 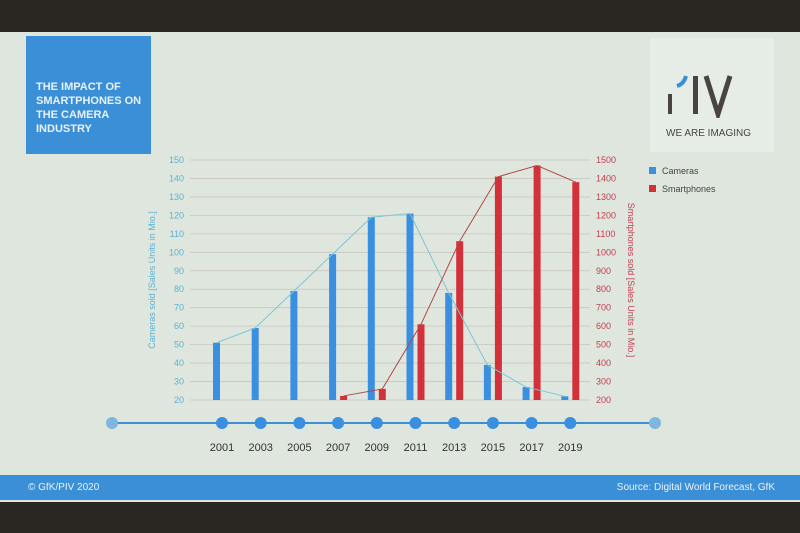 I want to click on left-tick-label: 90, so click(x=179, y=271).